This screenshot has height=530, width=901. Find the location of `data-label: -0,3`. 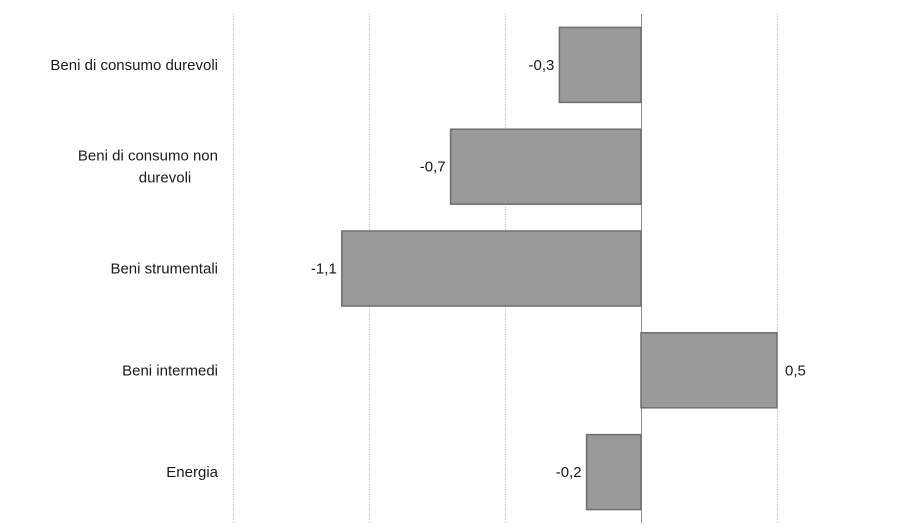

data-label: -0,3 is located at coordinates (542, 65).